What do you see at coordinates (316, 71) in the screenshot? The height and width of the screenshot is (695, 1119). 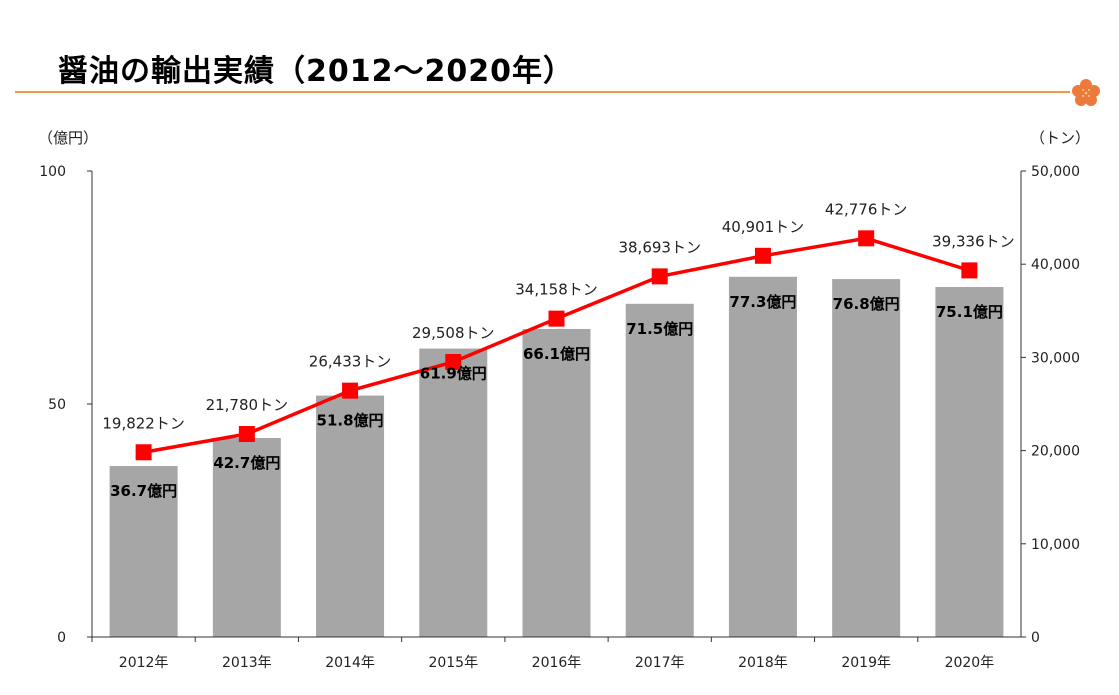 I see `page-title: 醤油の輸出実績（2012〜2020年）` at bounding box center [316, 71].